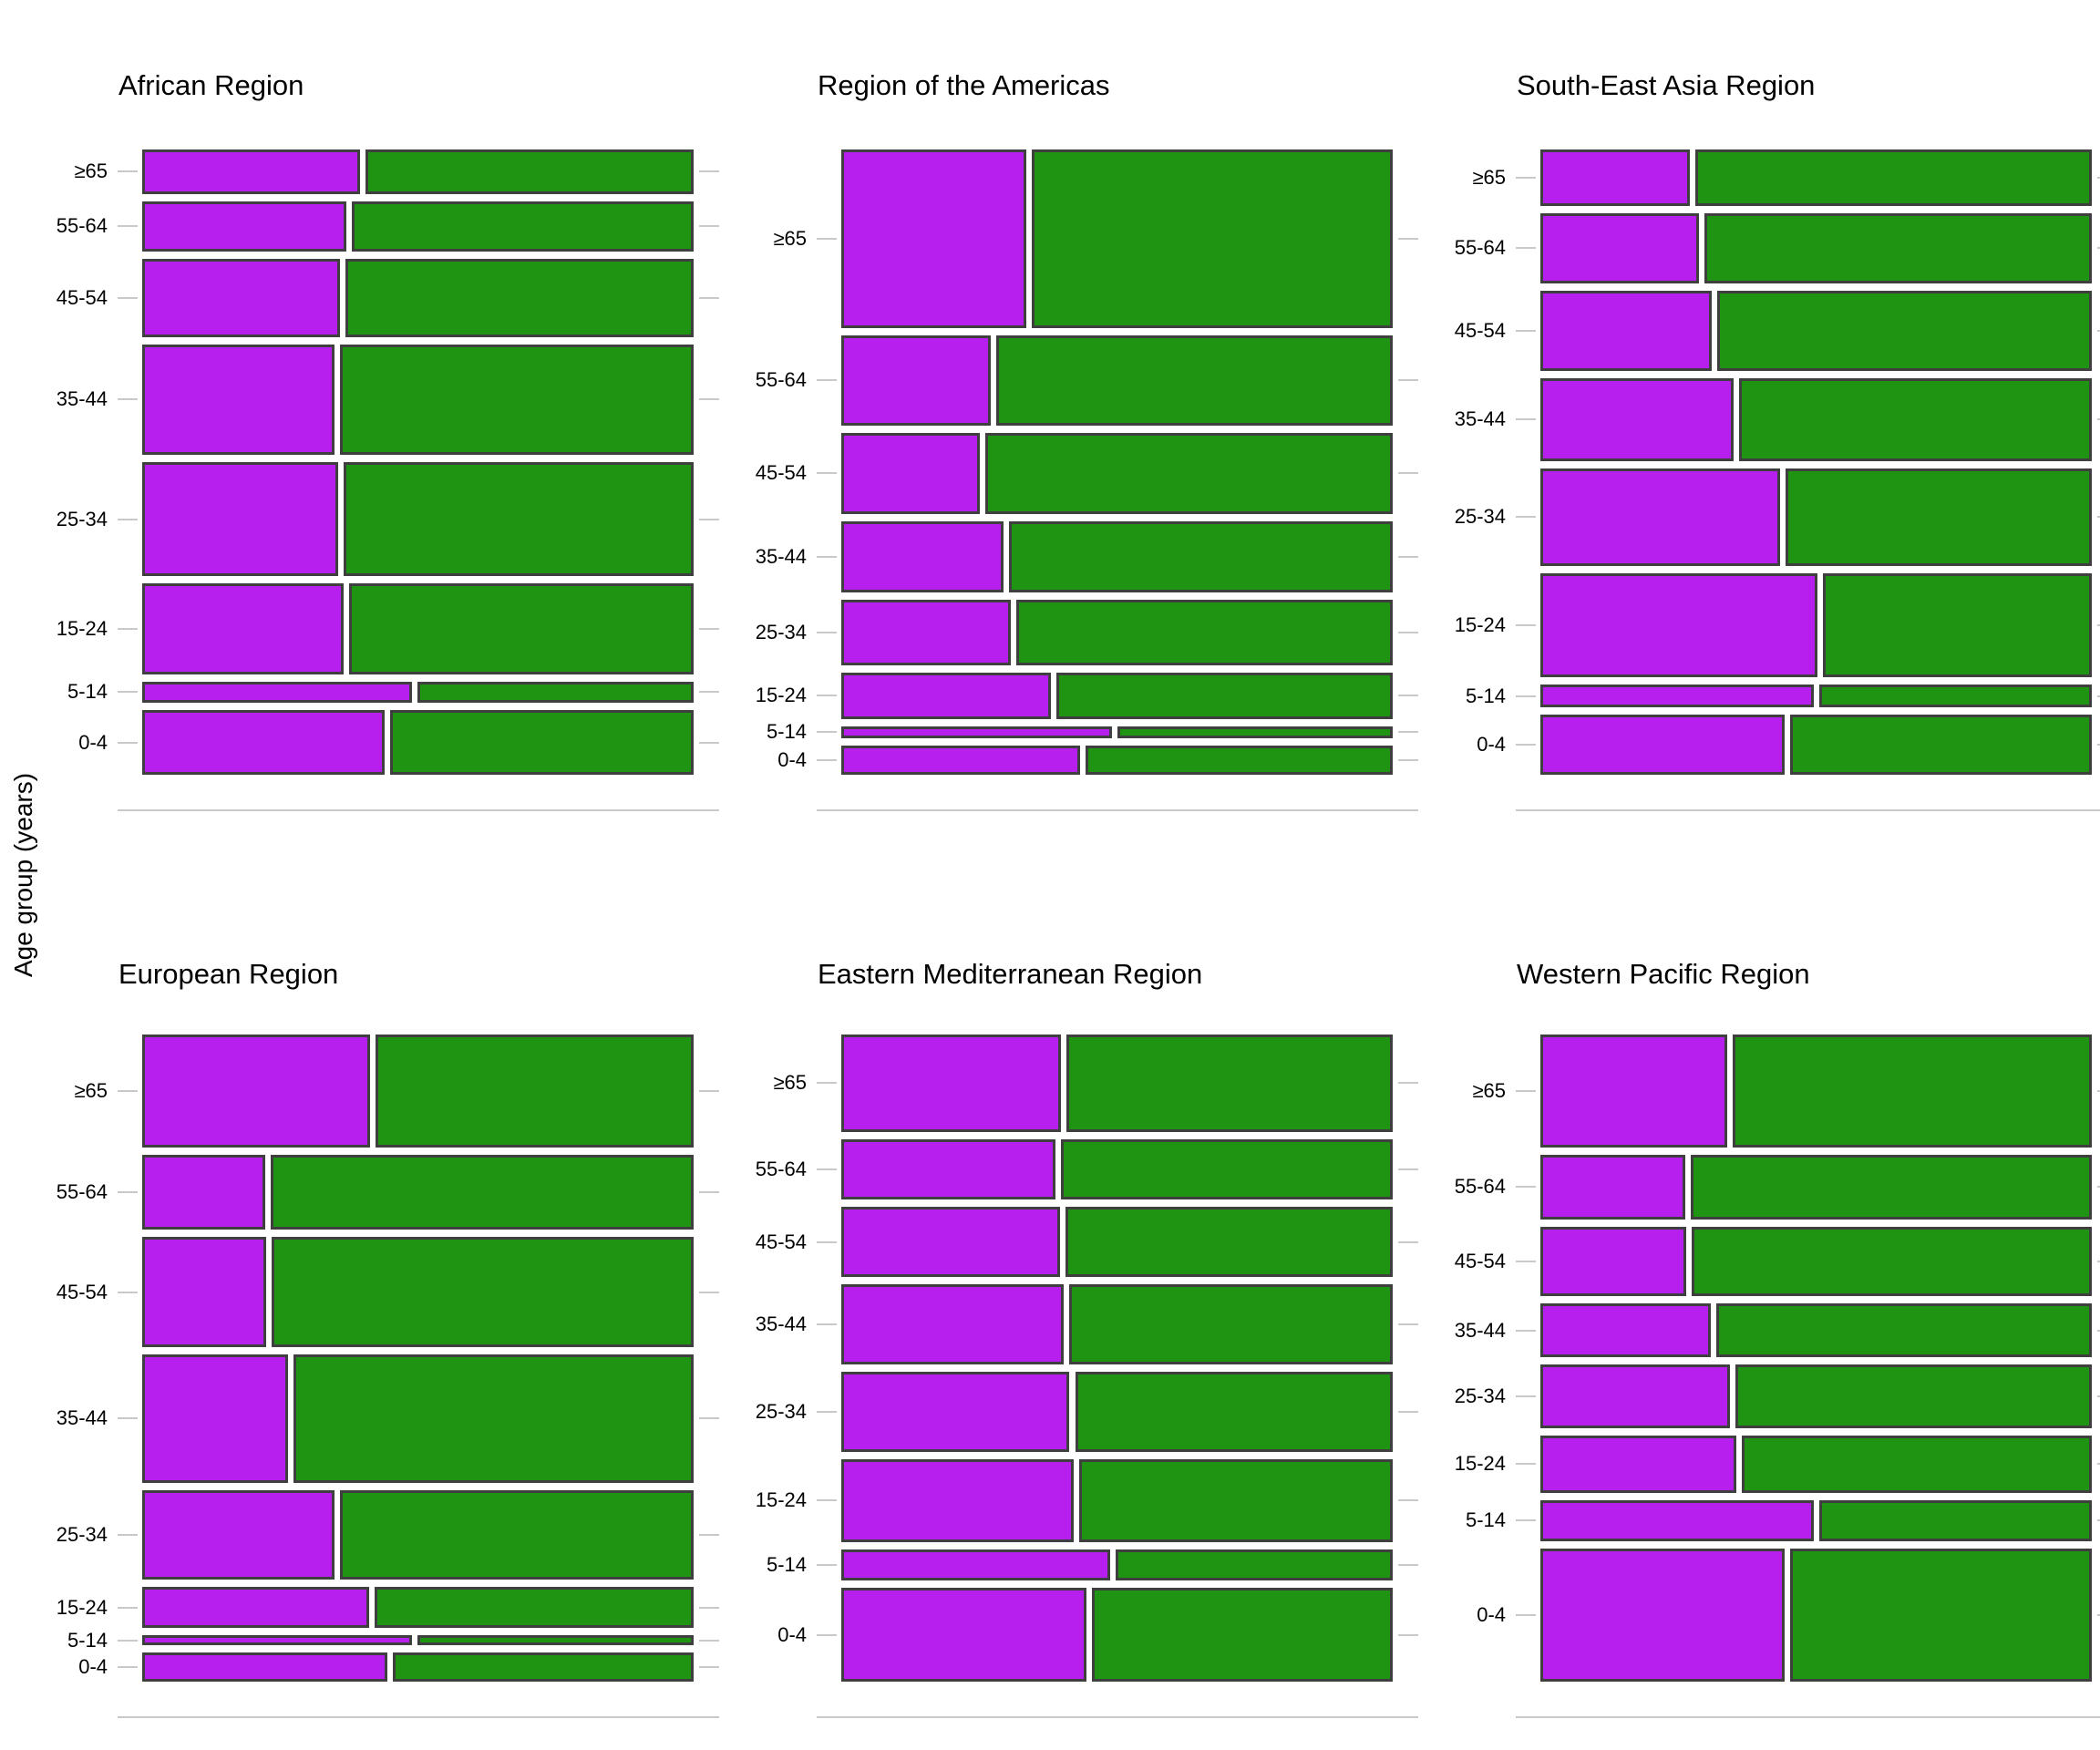  Describe the element at coordinates (23, 875) in the screenshot. I see `y-axis-title: Age group (years)` at that location.